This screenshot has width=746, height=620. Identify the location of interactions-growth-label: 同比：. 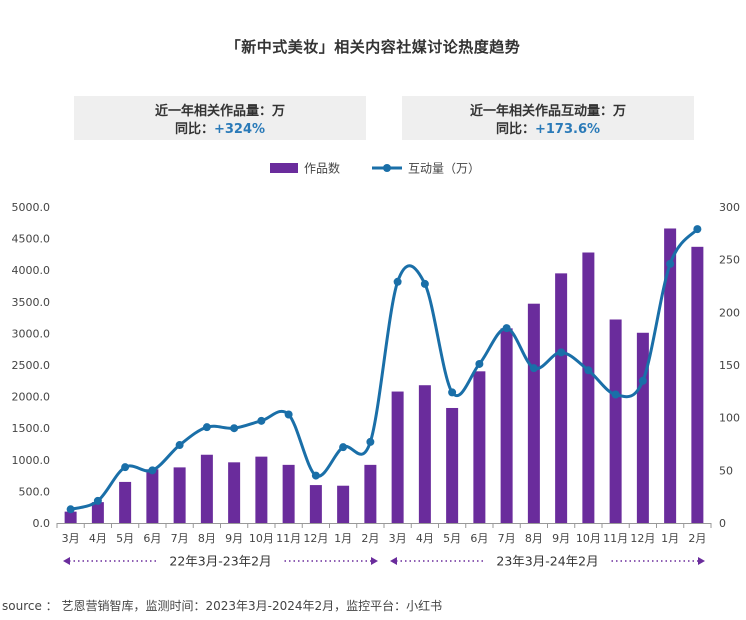
(515, 129).